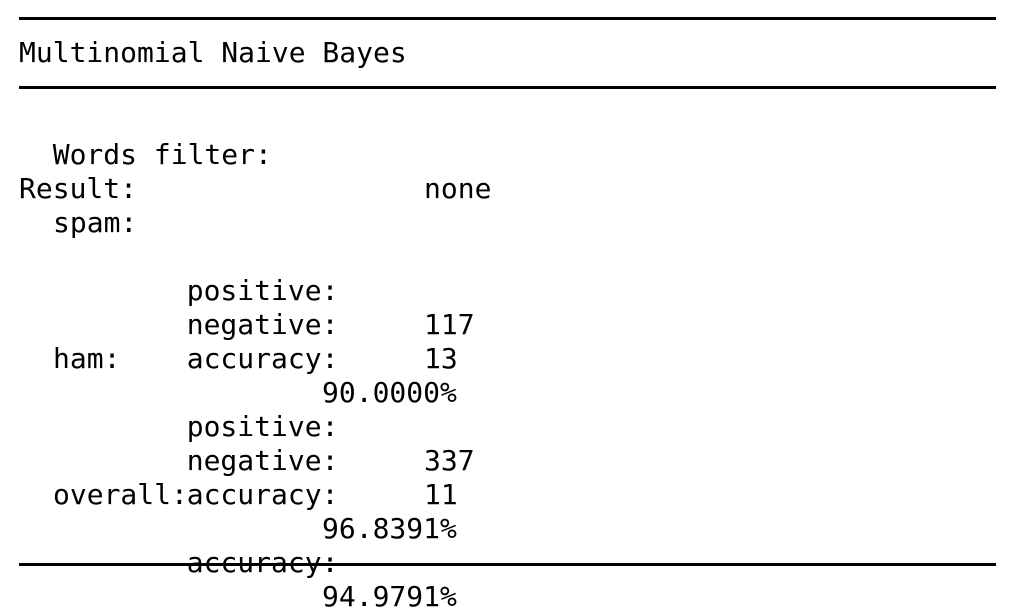  I want to click on spam-accuracy-label: accuracy:, so click(262, 358).